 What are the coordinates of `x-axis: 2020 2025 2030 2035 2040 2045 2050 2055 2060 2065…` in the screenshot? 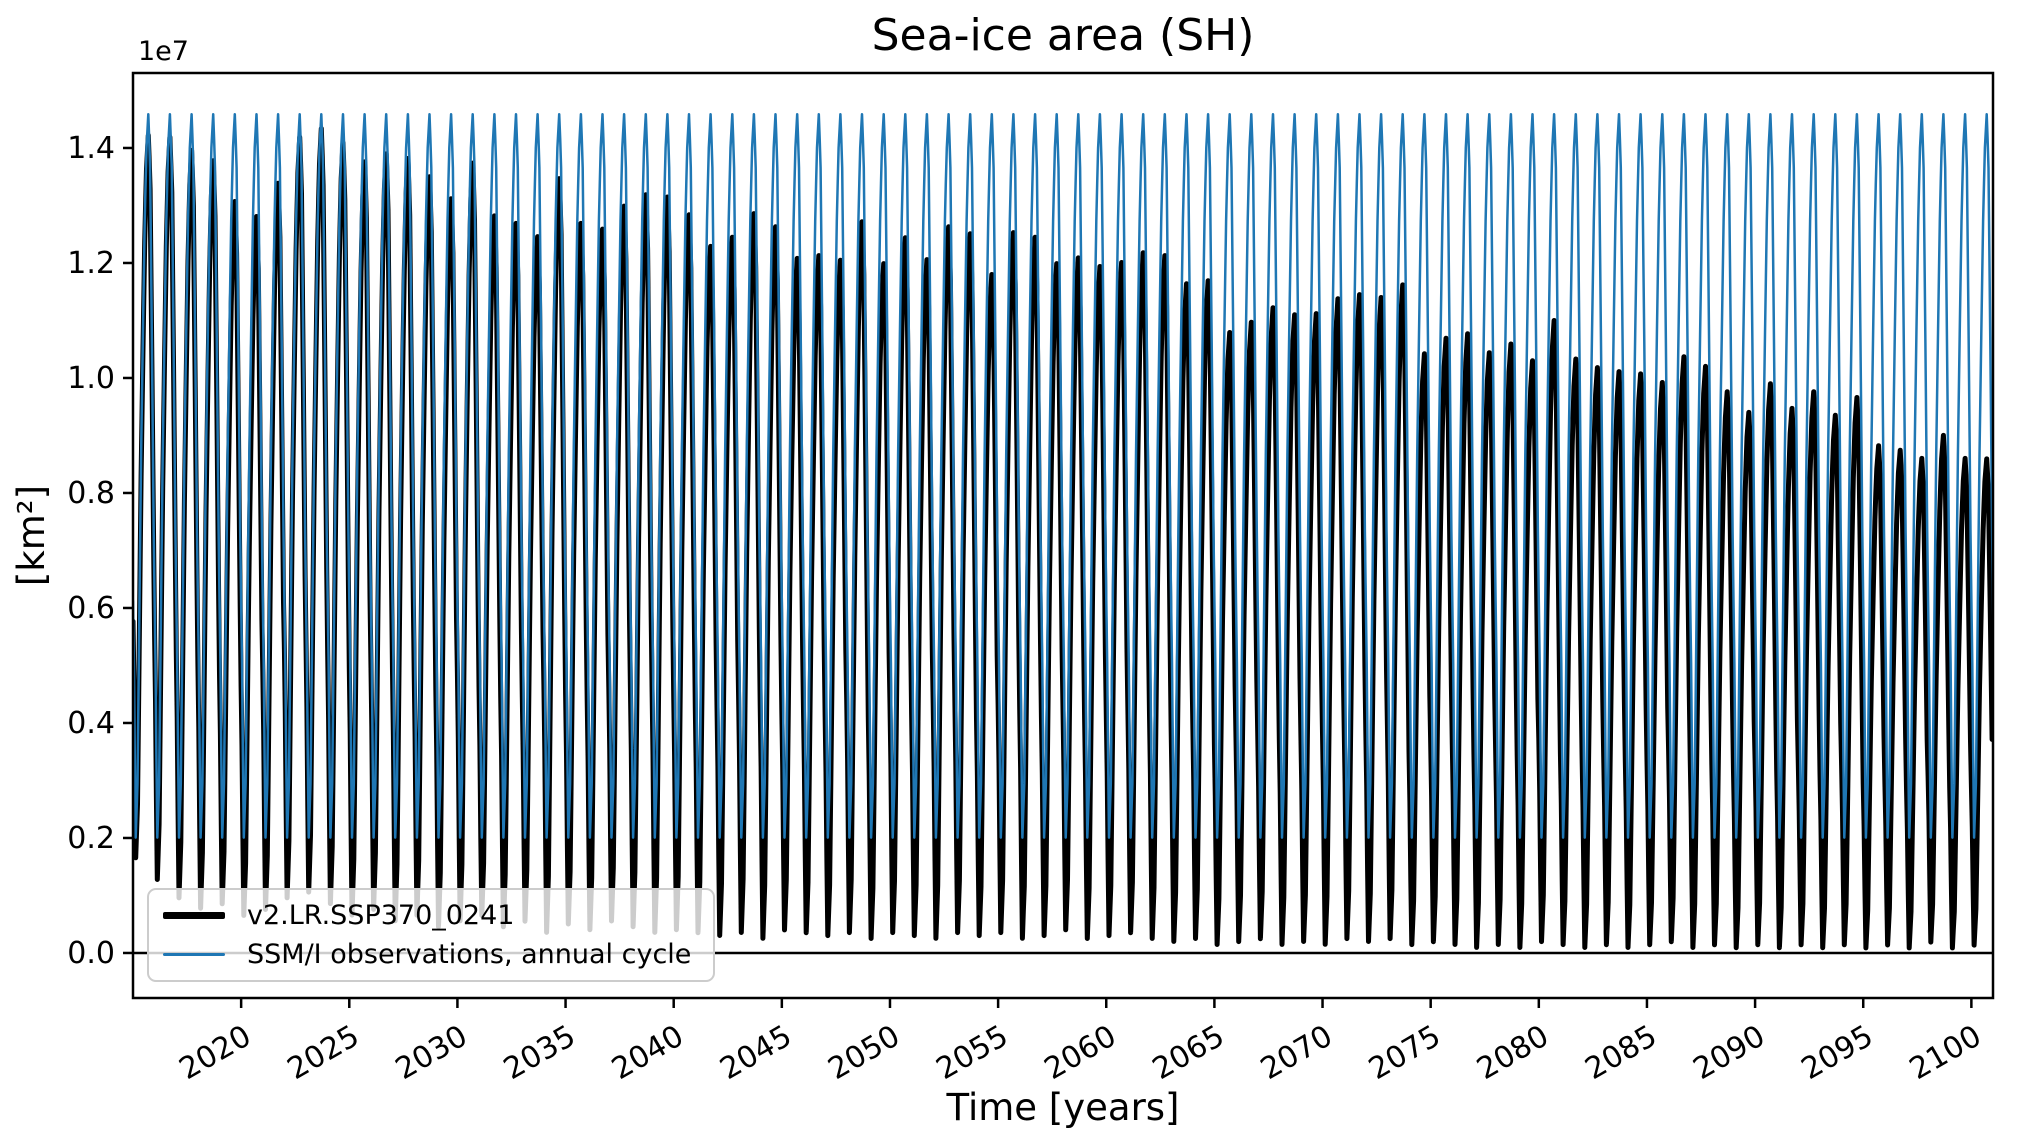 It's located at (1081, 1042).